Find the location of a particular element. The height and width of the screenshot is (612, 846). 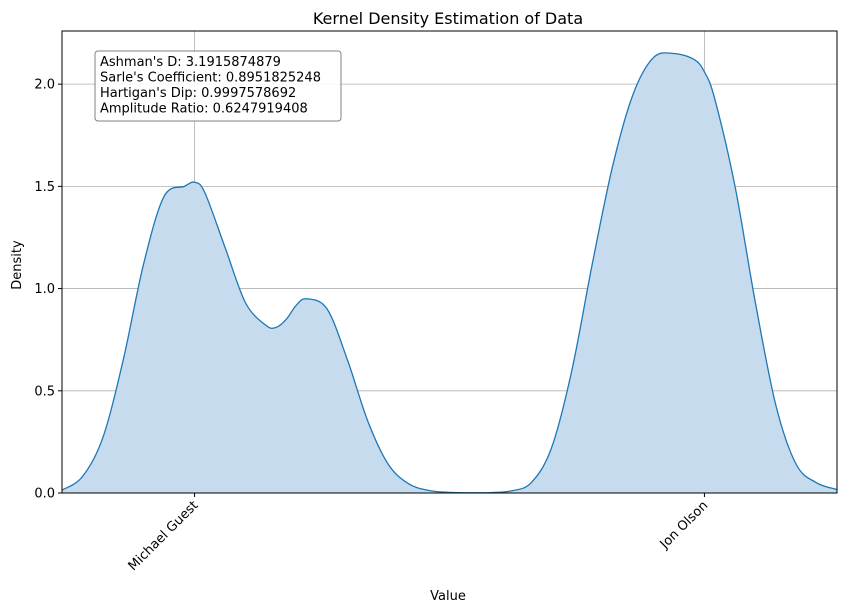

annotation-line: Ashman's D: 3.1915874879 is located at coordinates (190, 62).